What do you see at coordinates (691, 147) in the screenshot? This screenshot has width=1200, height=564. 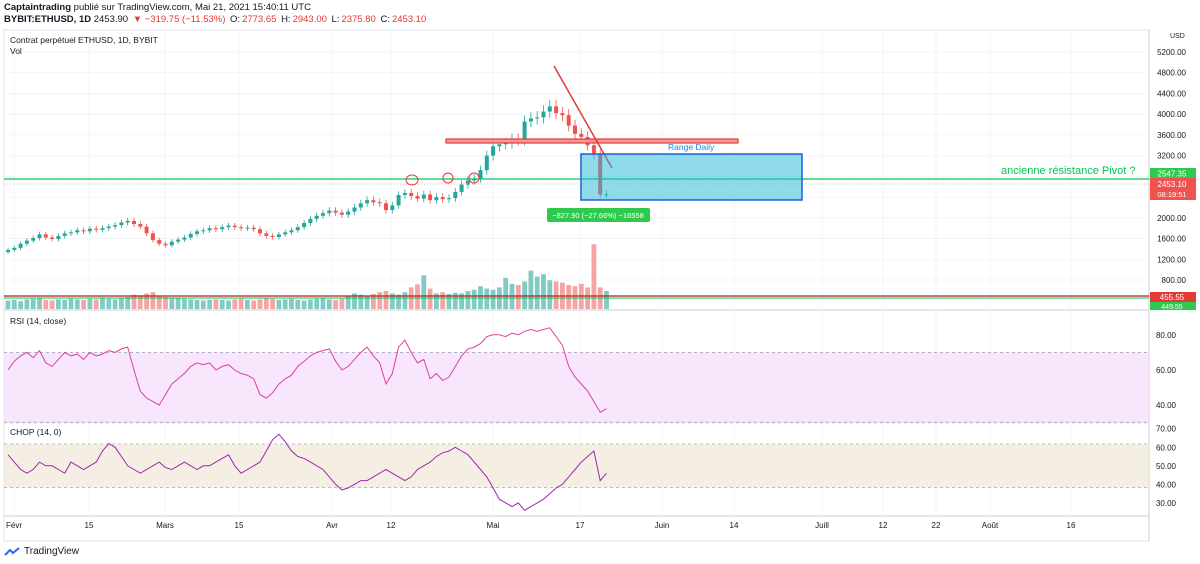 I see `range-daily-label: Range Daily` at bounding box center [691, 147].